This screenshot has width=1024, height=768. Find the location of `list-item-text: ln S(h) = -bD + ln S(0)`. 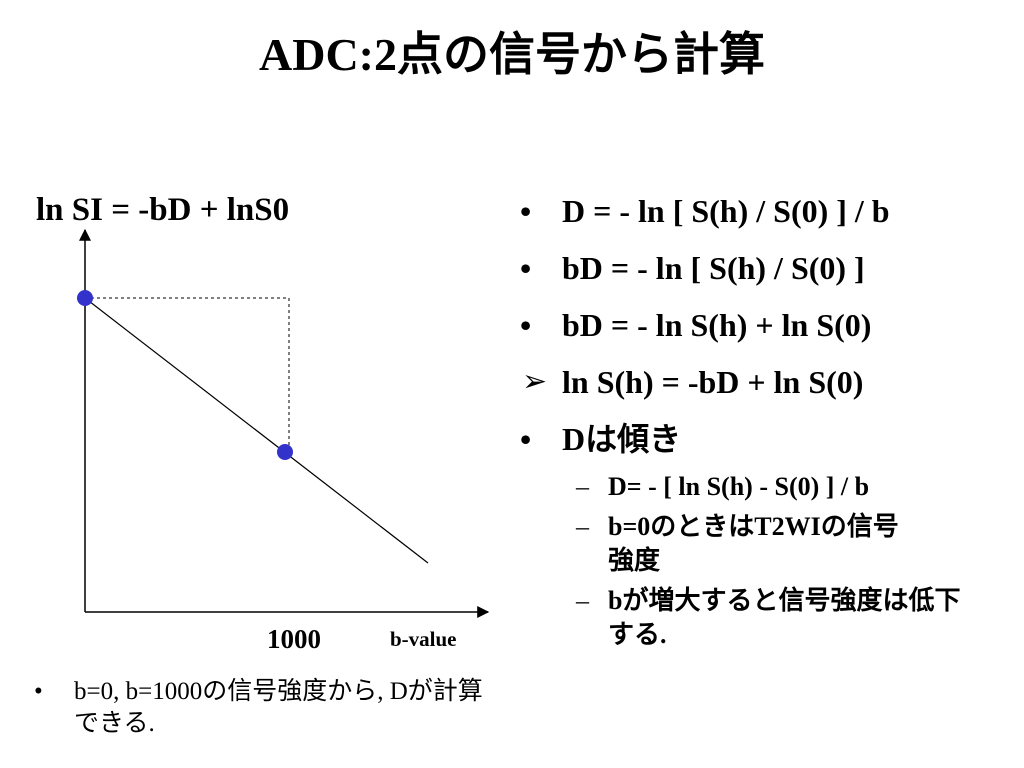

list-item-text: ln S(h) = -bD + ln S(0) is located at coordinates (713, 382).